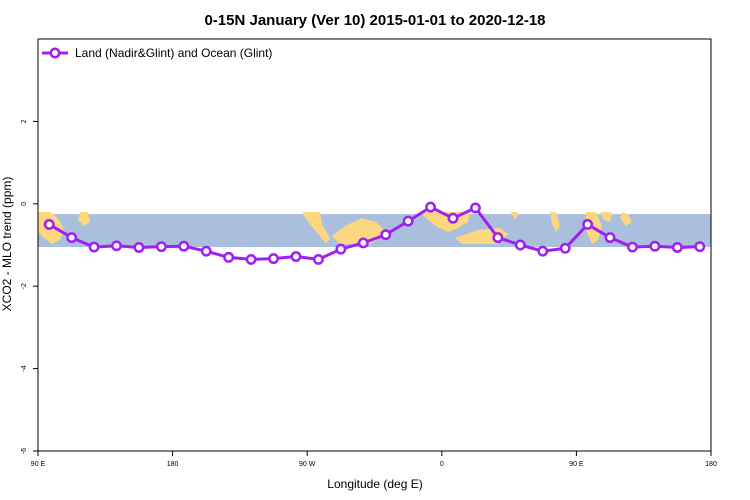  Describe the element at coordinates (55, 53) in the screenshot. I see `legend-marker` at that location.